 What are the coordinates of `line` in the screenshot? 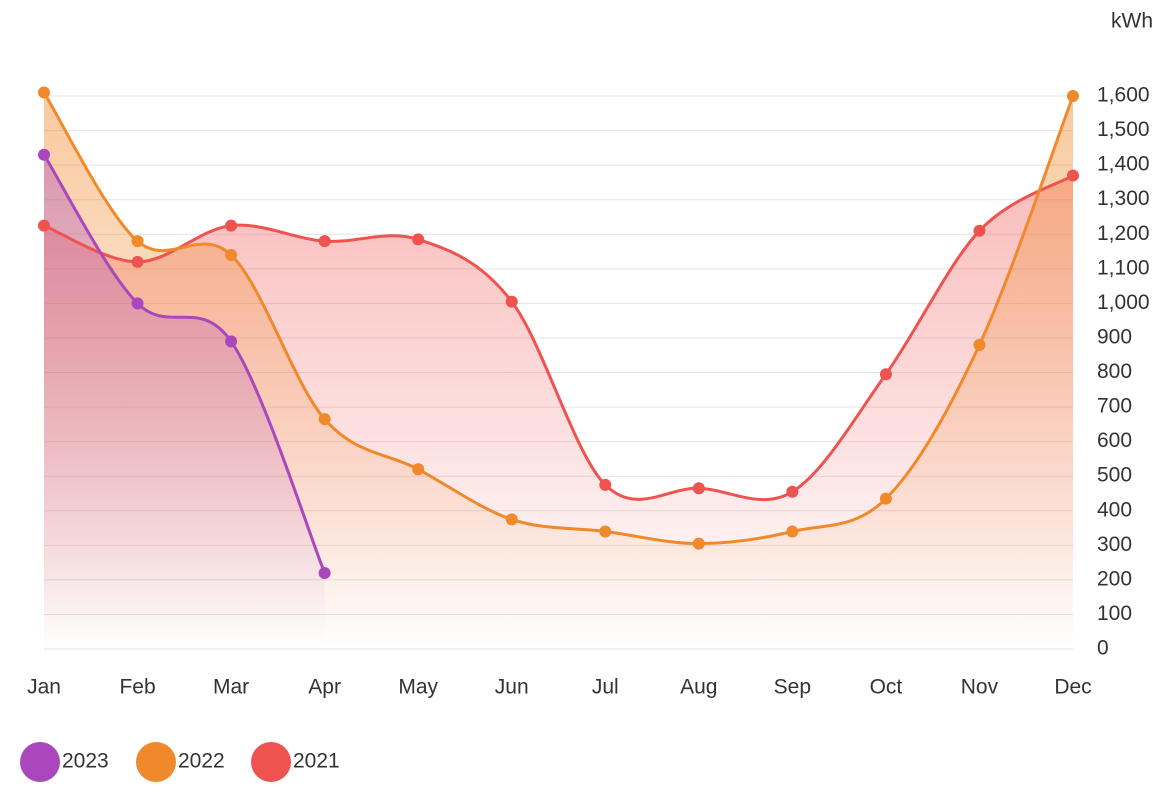 It's located at (184, 363).